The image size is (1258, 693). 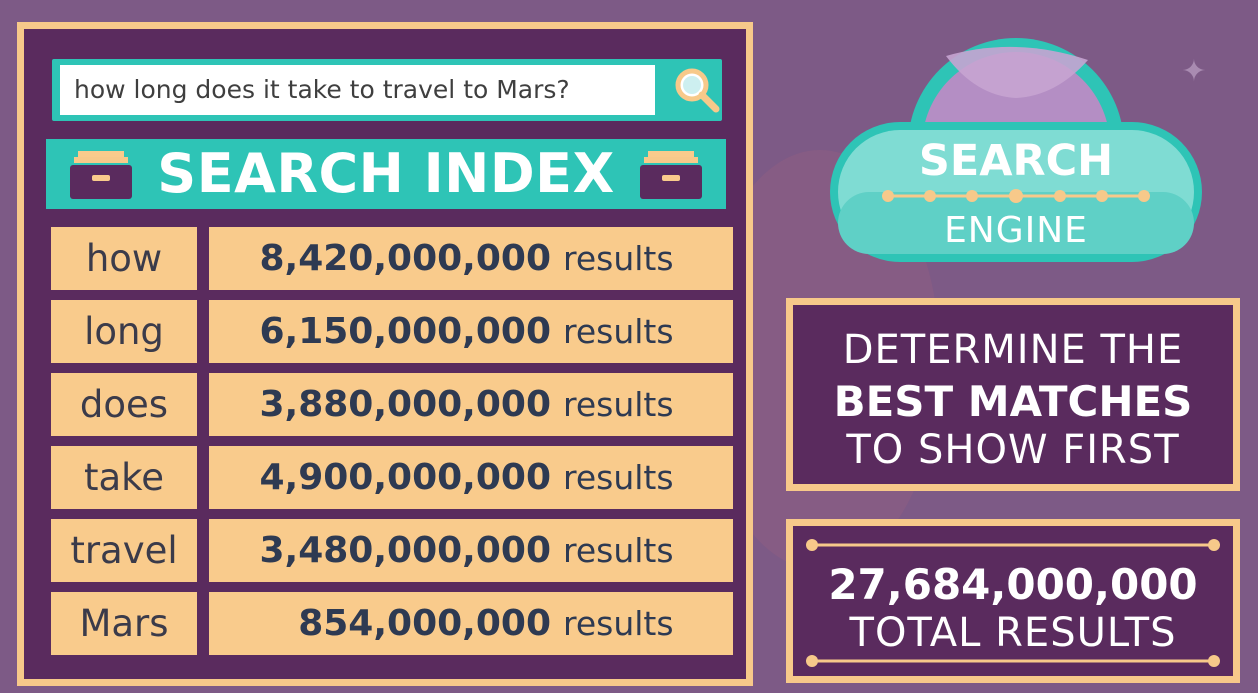 What do you see at coordinates (1194, 71) in the screenshot?
I see `sparkle-icon: ✦` at bounding box center [1194, 71].